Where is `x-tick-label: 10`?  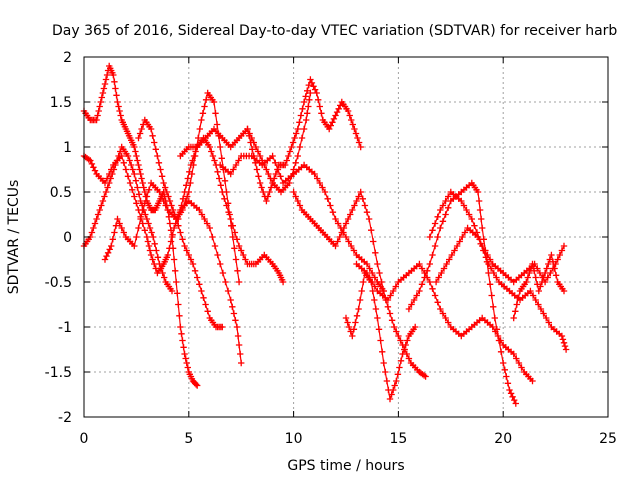 x-tick-label: 10 is located at coordinates (294, 439).